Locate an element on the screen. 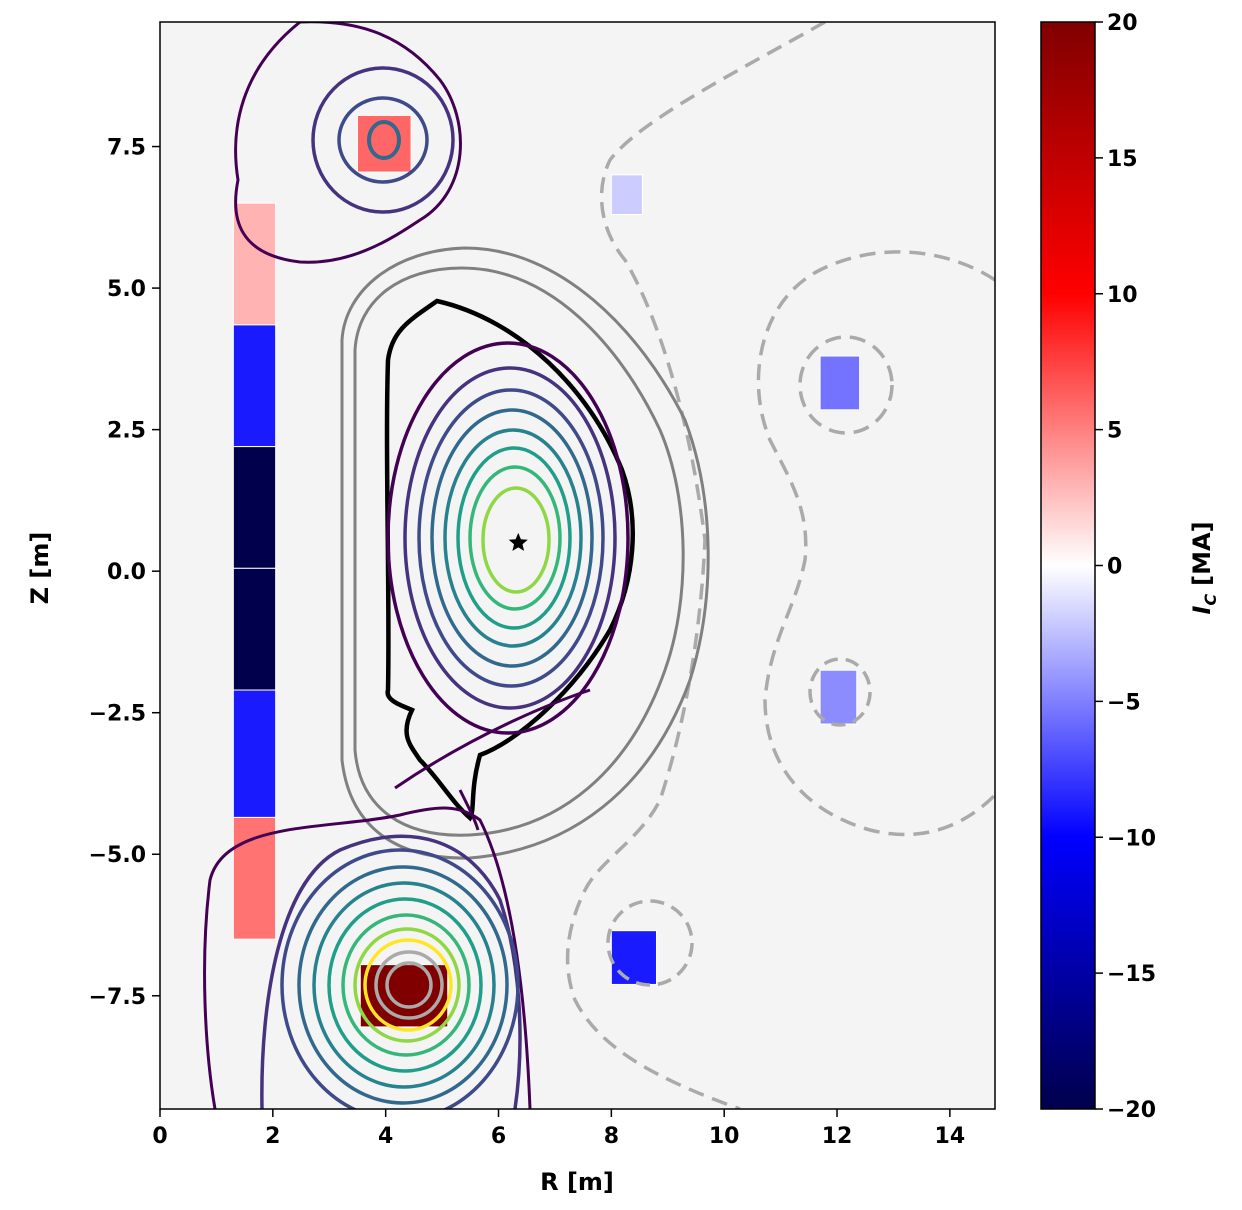 Image resolution: width=1242 pixels, height=1210 pixels. separatrix-leg is located at coordinates (492, 739).